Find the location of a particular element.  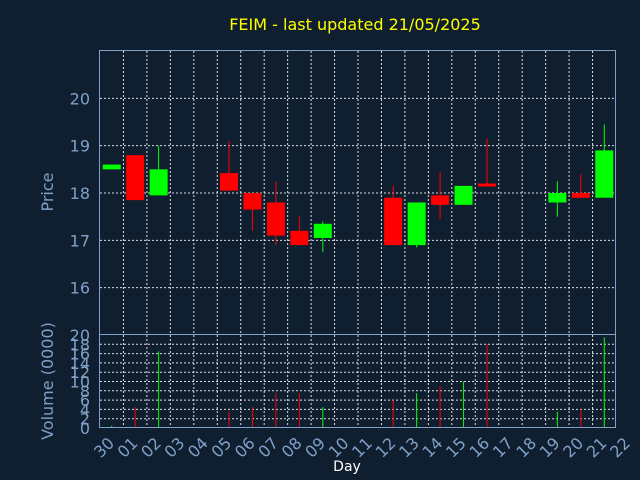

x-tick-label: 22 is located at coordinates (620, 448).